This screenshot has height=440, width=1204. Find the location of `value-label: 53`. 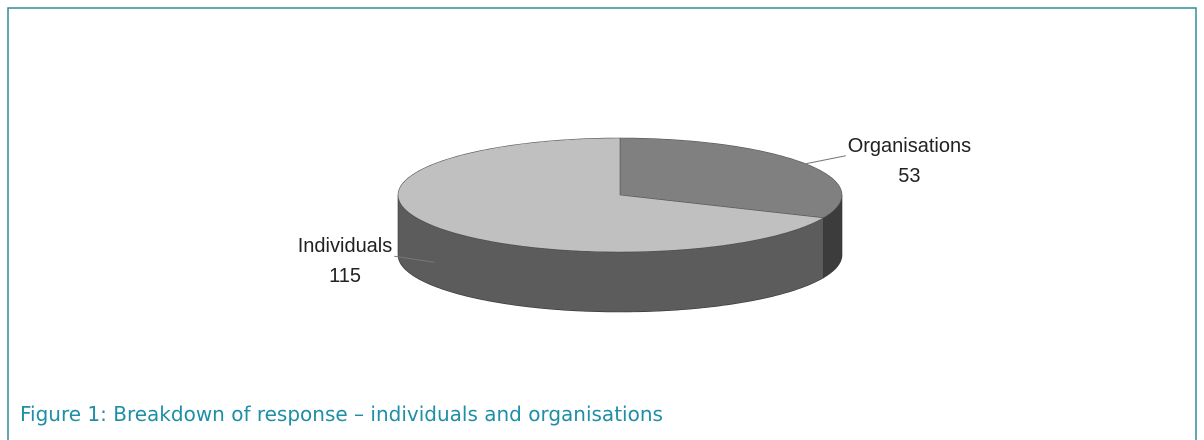

value-label: 53 is located at coordinates (909, 176).